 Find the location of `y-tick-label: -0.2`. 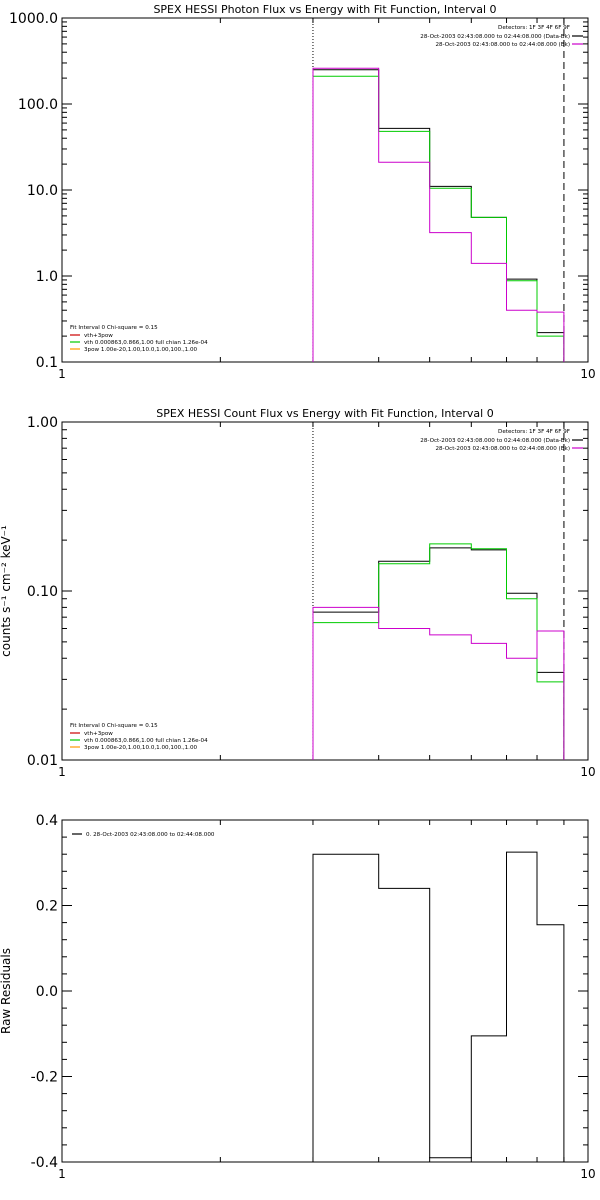

y-tick-label: -0.2 is located at coordinates (44, 1078).